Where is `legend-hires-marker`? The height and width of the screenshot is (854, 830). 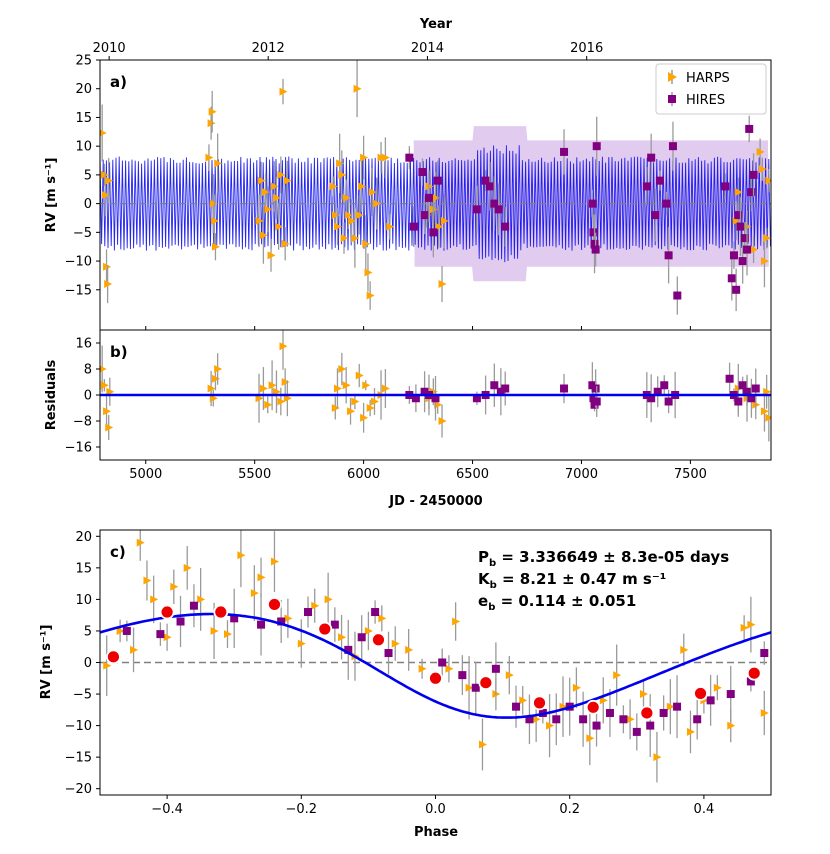
legend-hires-marker is located at coordinates (672, 99).